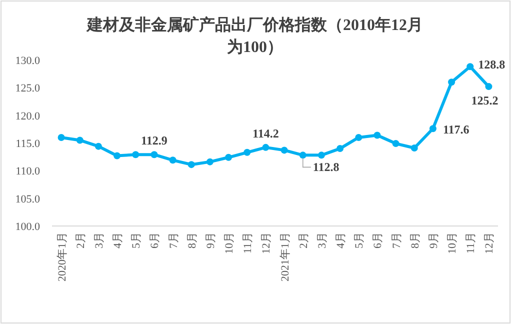  I want to click on x-tick-label: 2021年1月, so click(285, 257).